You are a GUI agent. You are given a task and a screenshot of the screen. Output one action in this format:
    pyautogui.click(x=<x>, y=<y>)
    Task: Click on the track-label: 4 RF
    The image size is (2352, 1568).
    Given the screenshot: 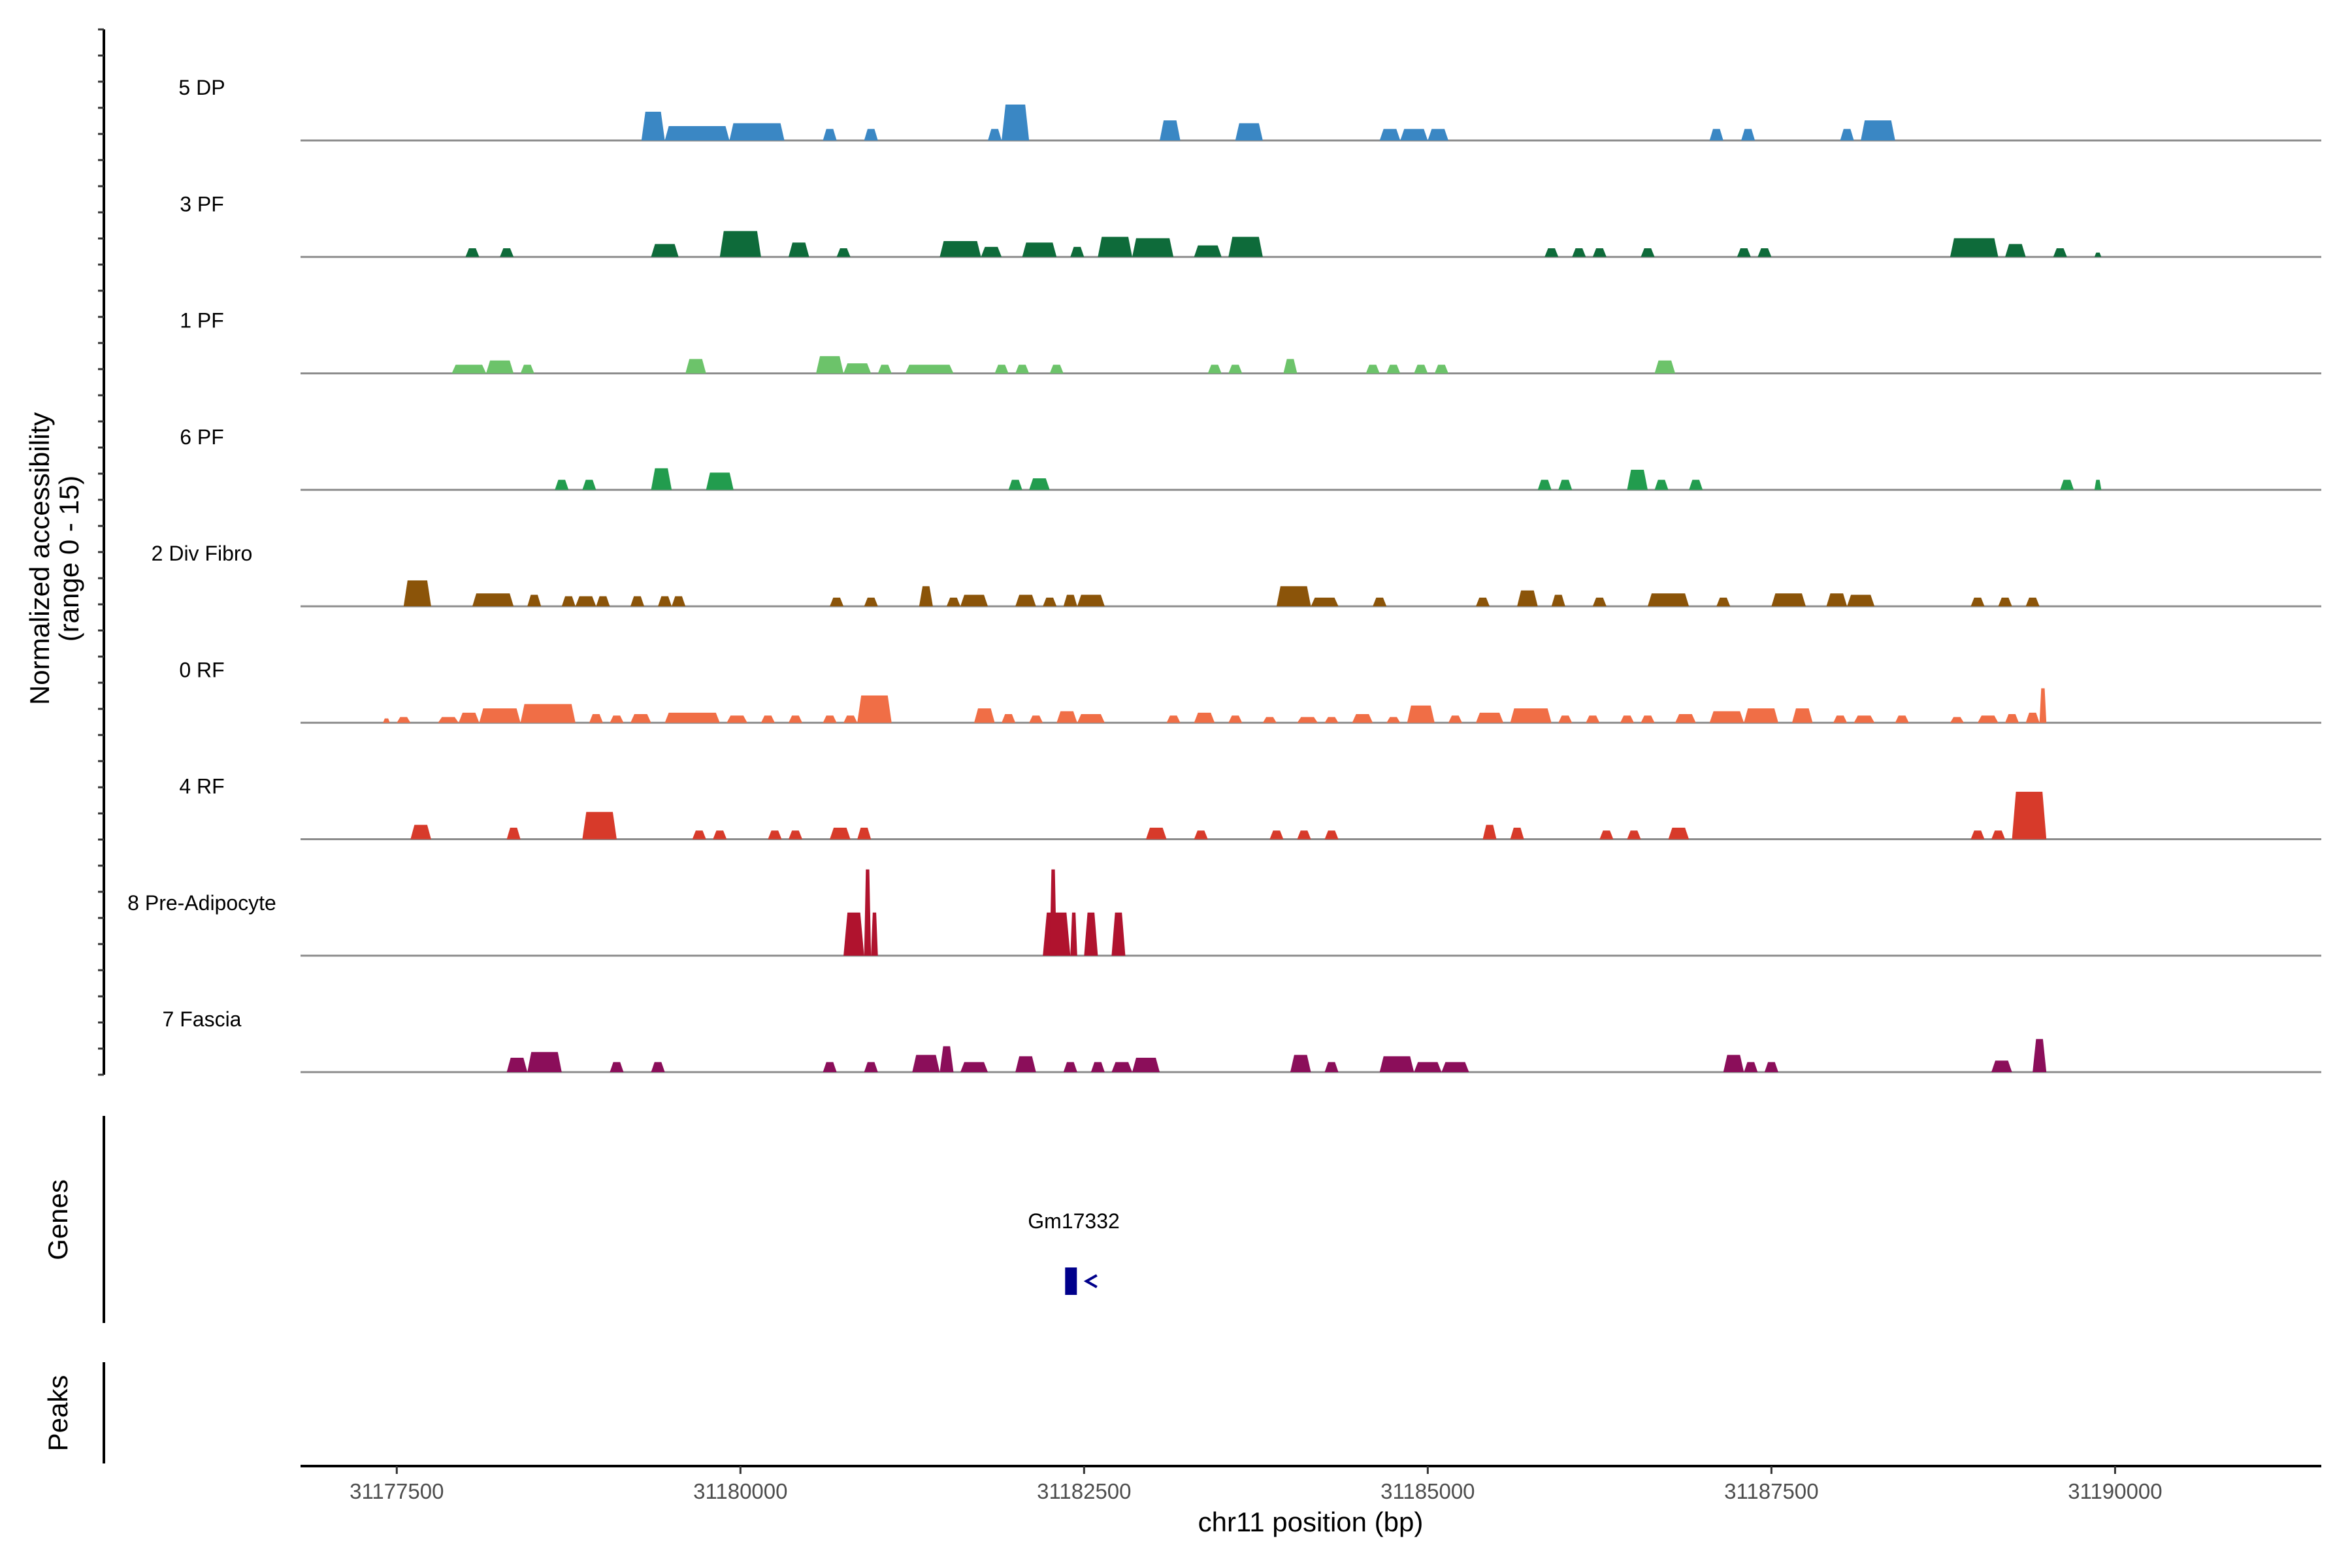 What is the action you would take?
    pyautogui.click(x=201, y=786)
    